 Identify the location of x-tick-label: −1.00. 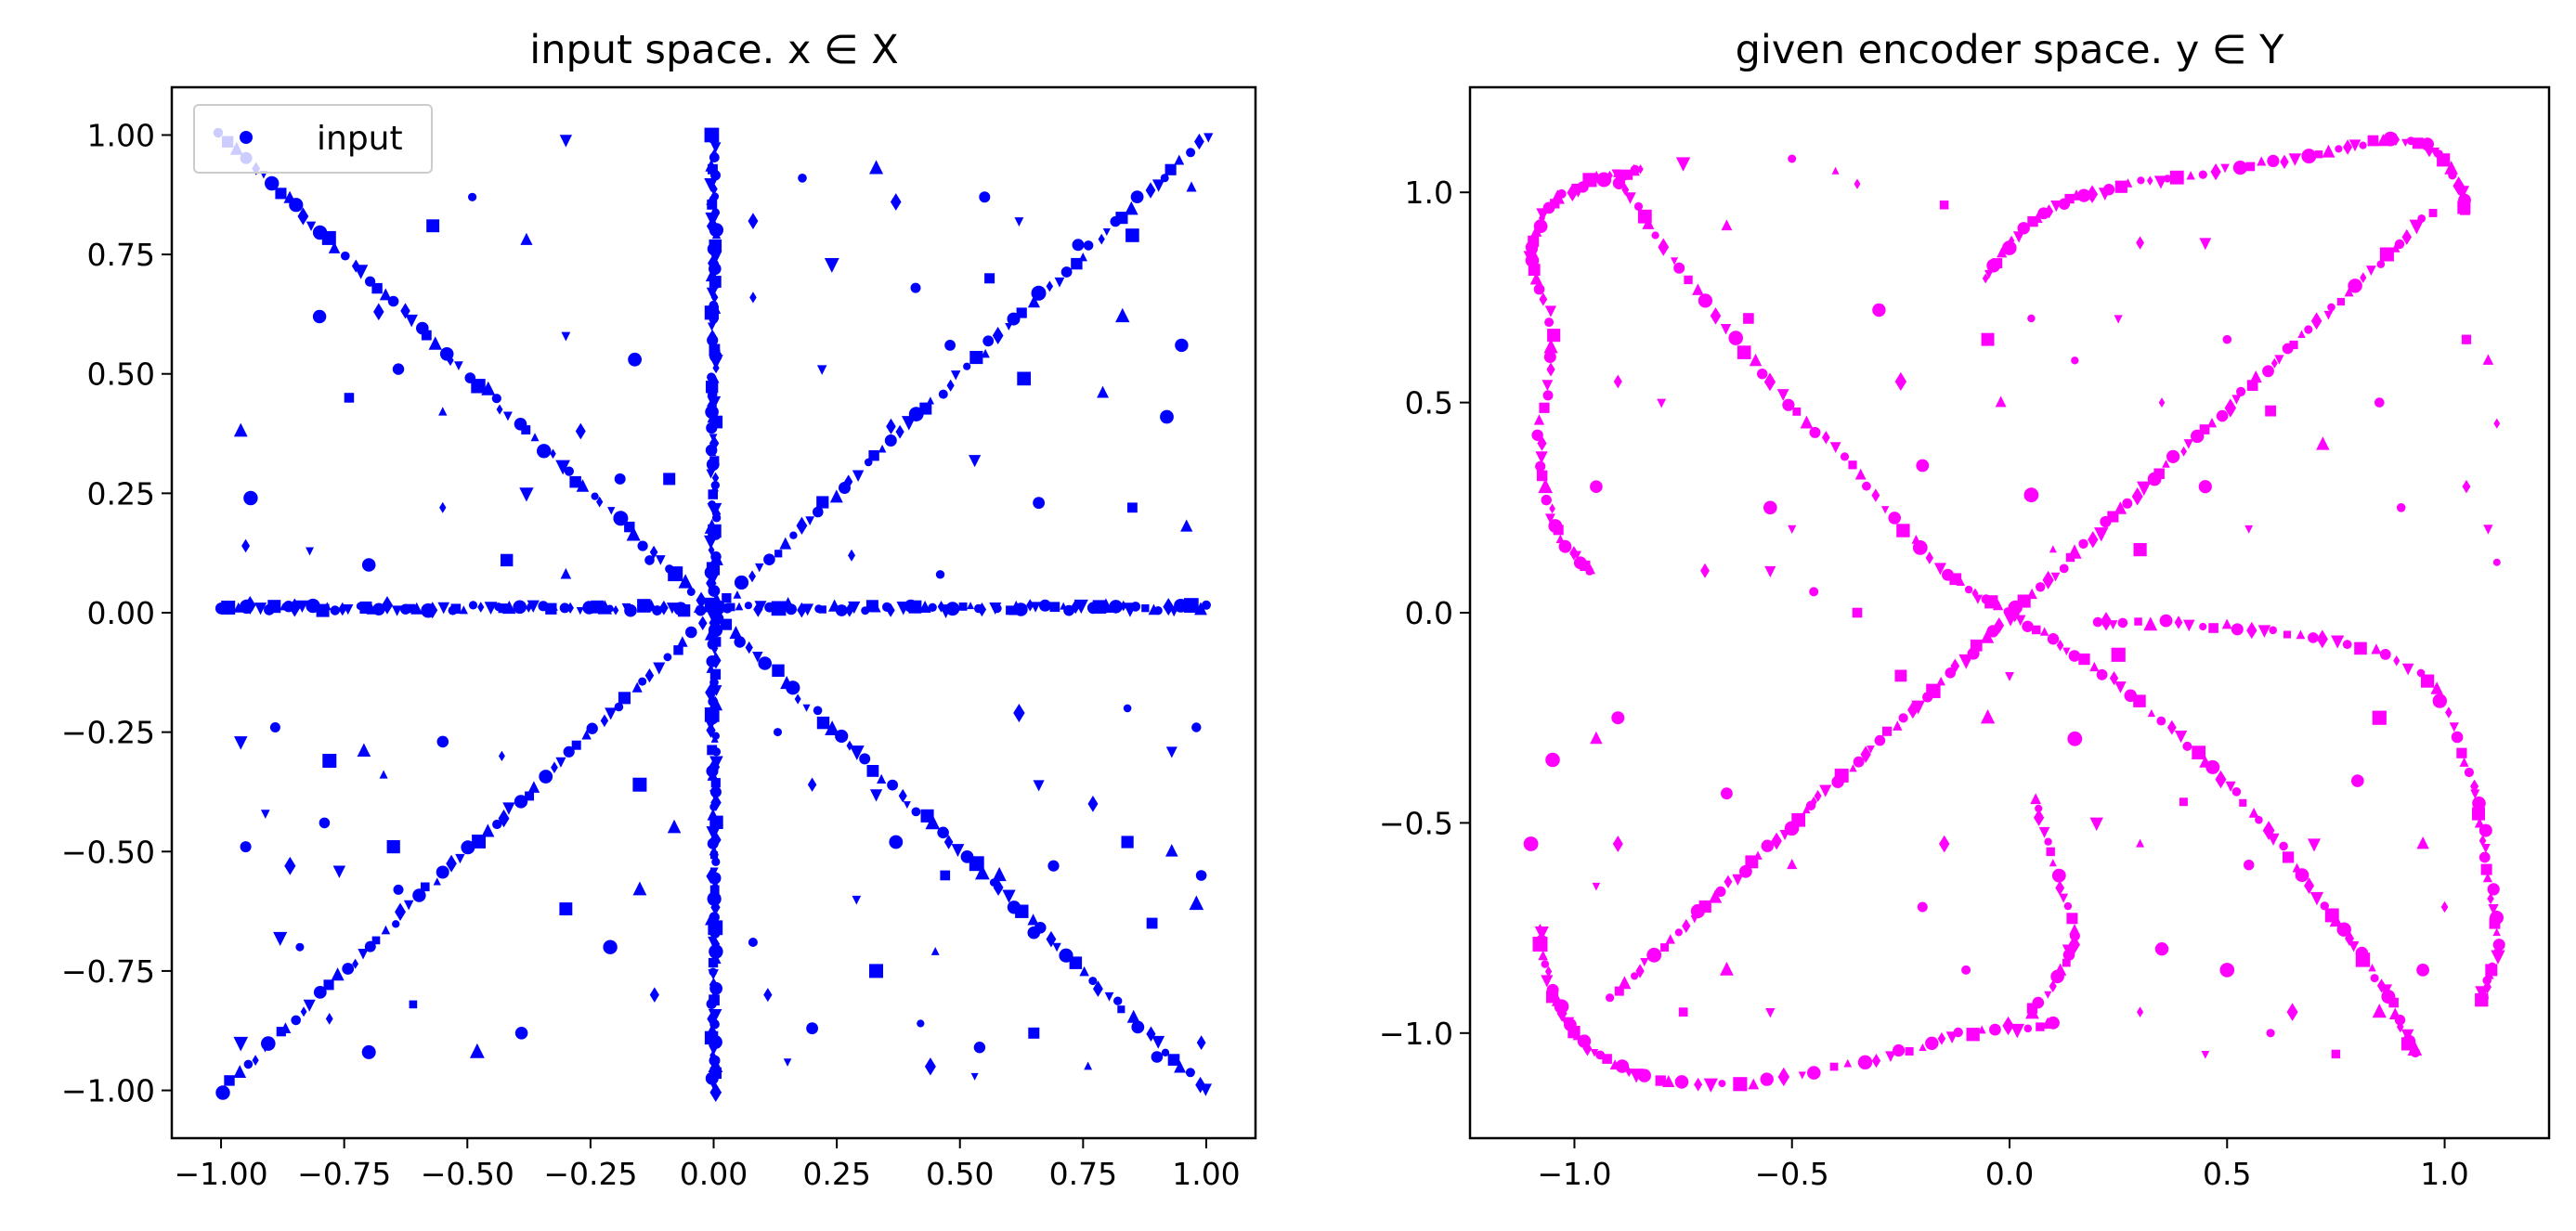
(220, 1174).